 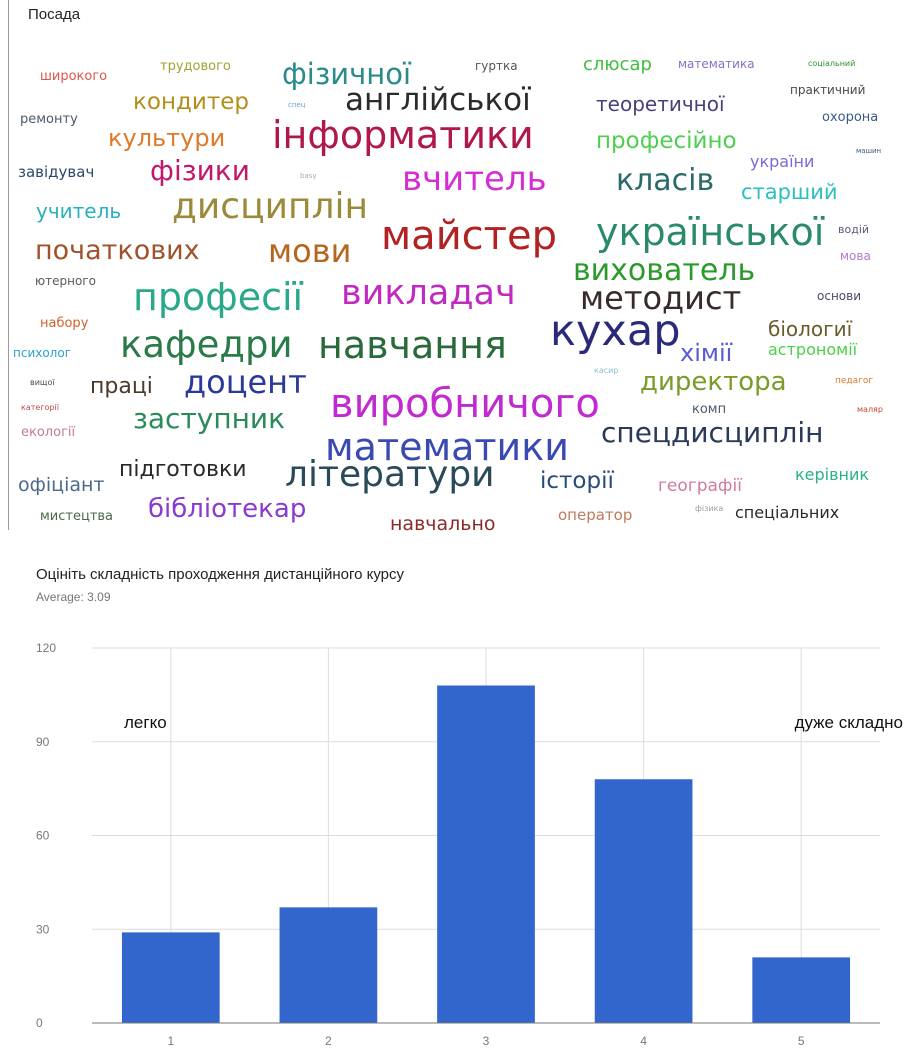 I want to click on wordcloud-word: фізичної, so click(x=347, y=74).